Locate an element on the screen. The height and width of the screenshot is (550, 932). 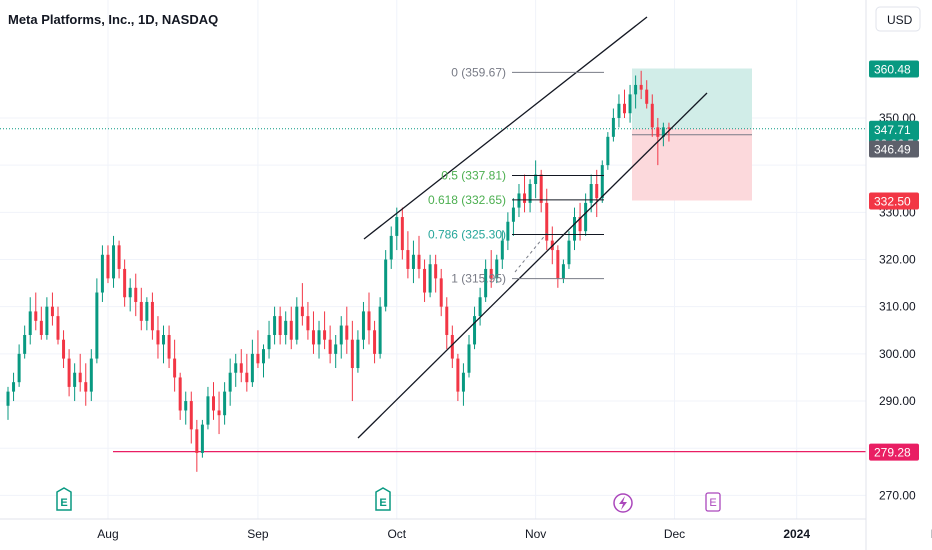
earnings-icon: E is located at coordinates (713, 502).